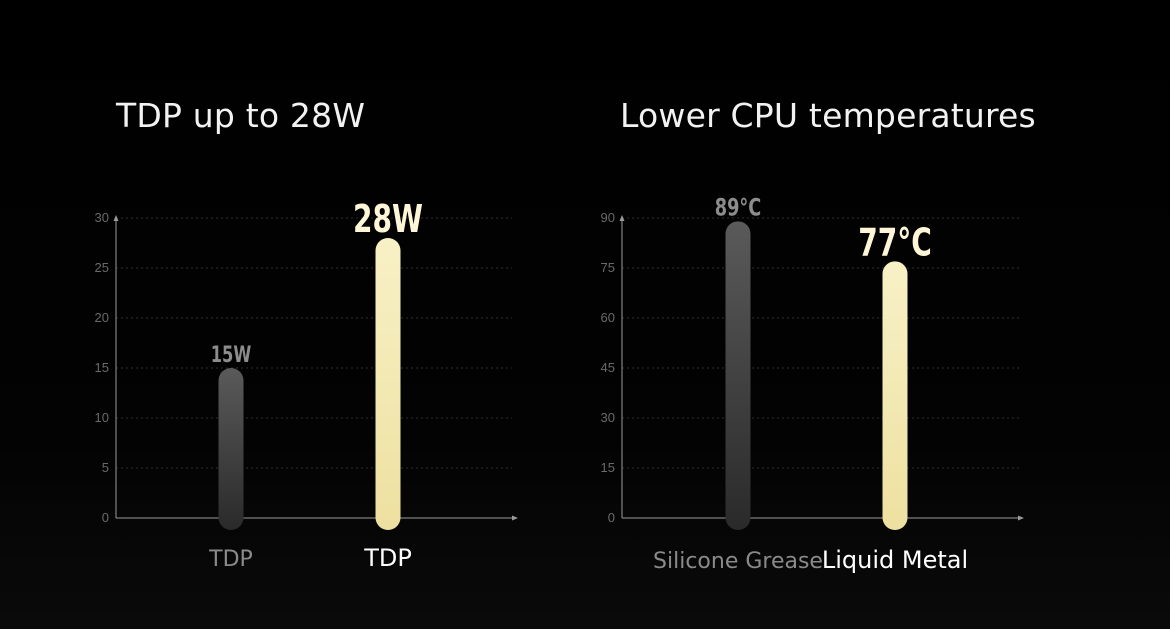 The image size is (1170, 629). Describe the element at coordinates (105, 467) in the screenshot. I see `y-tick-label: 5` at that location.